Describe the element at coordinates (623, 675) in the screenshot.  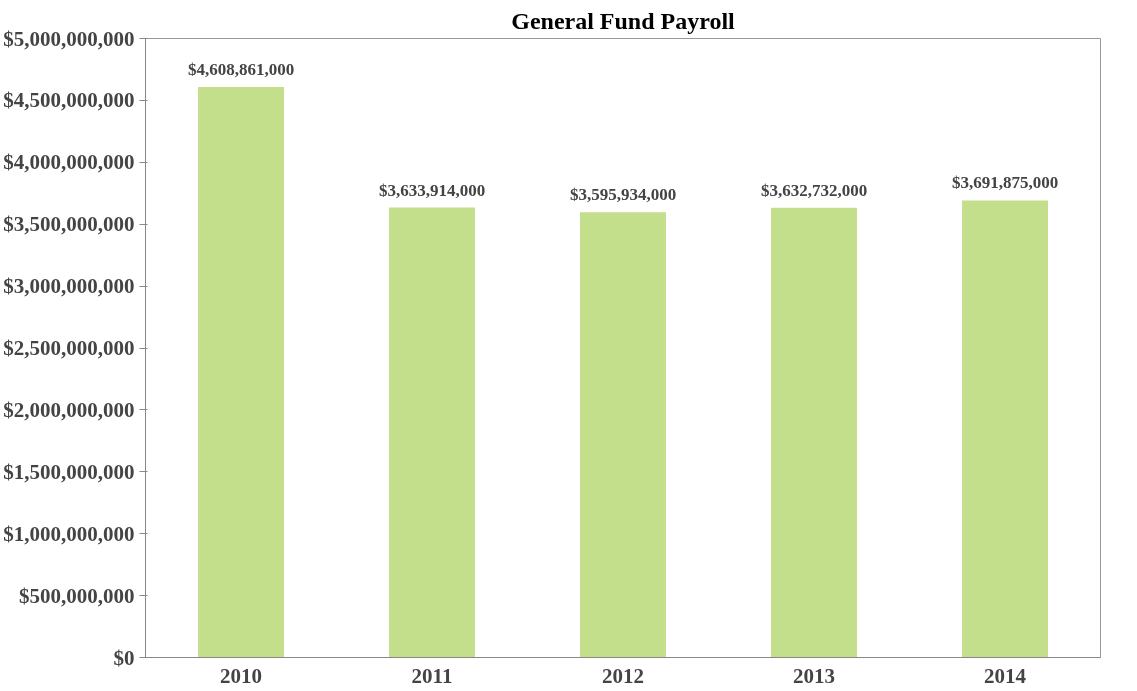
I see `x-tick-label: 2012` at that location.